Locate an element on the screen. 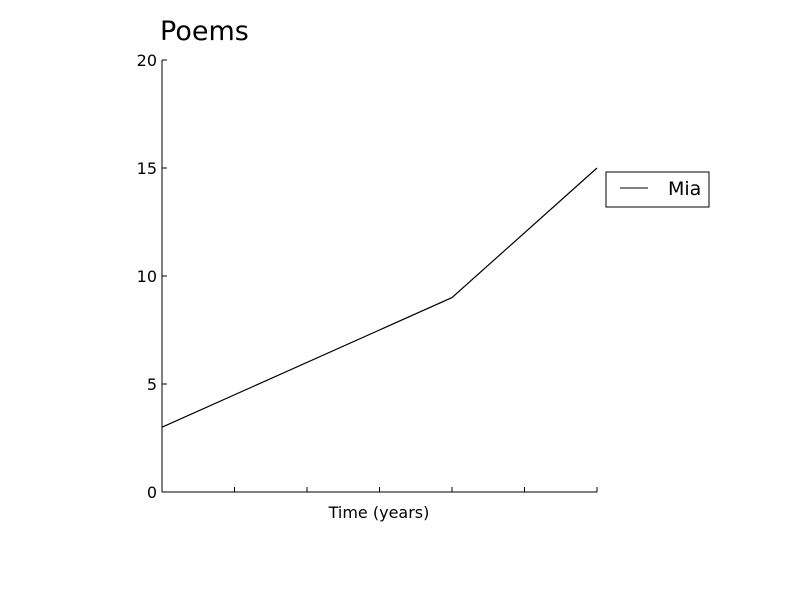 Image resolution: width=800 pixels, height=600 pixels. chart-title: Poems is located at coordinates (204, 31).